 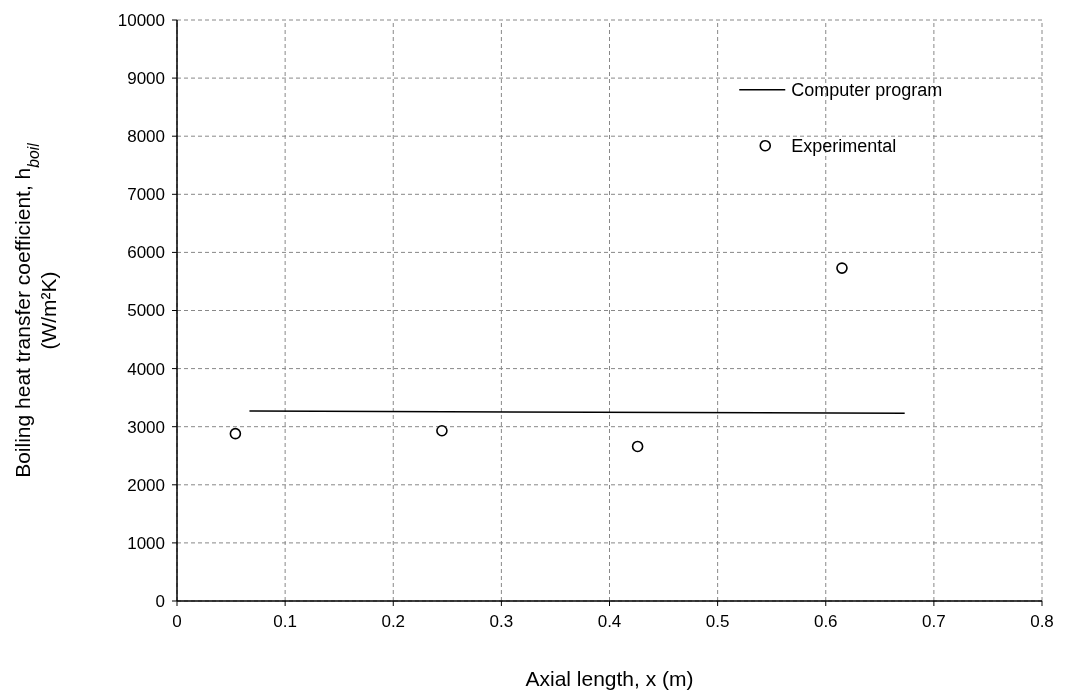 What do you see at coordinates (146, 485) in the screenshot?
I see `y-tick-label: 2000` at bounding box center [146, 485].